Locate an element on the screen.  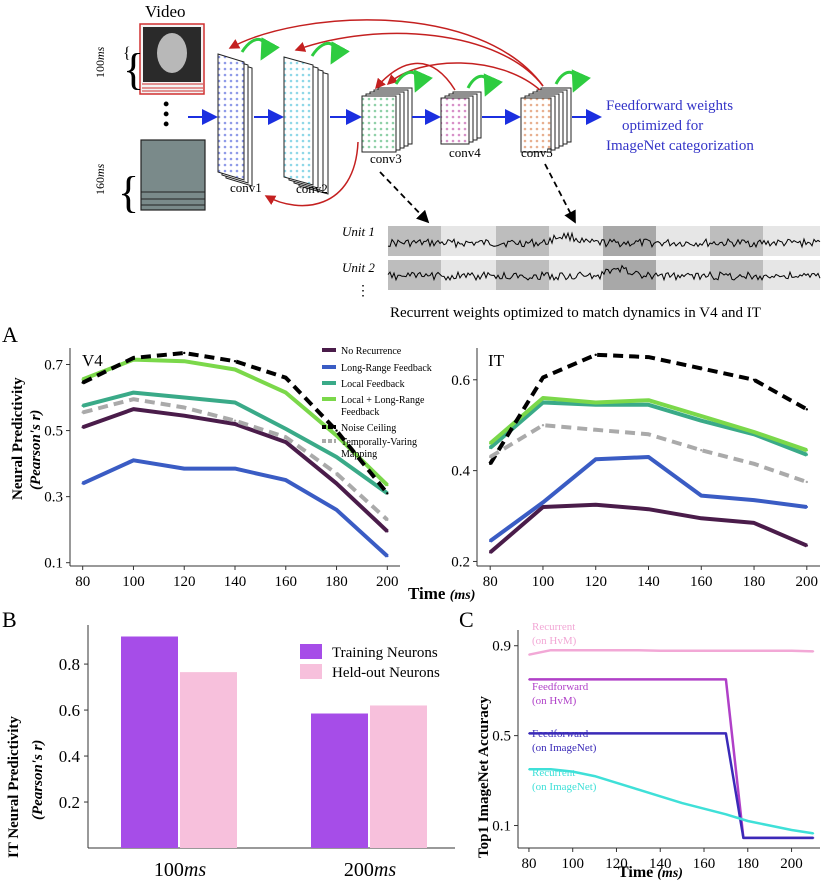
panelA-V4-point-local-feedback is located at coordinates (133, 392).